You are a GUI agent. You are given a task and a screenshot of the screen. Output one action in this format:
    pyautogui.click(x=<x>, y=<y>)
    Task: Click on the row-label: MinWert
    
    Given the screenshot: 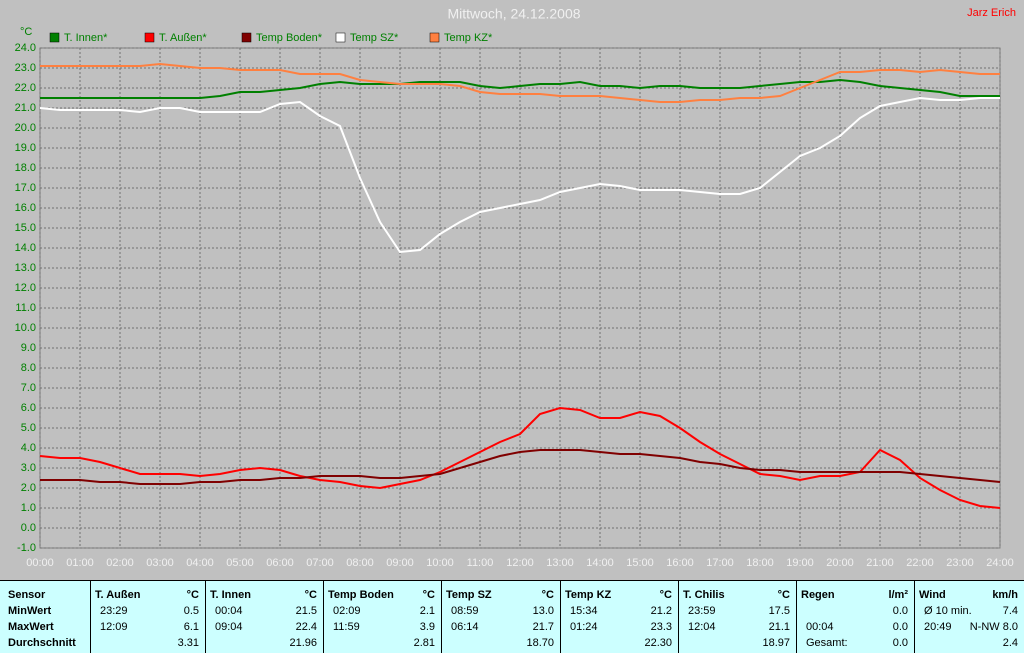 What is the action you would take?
    pyautogui.click(x=30, y=611)
    